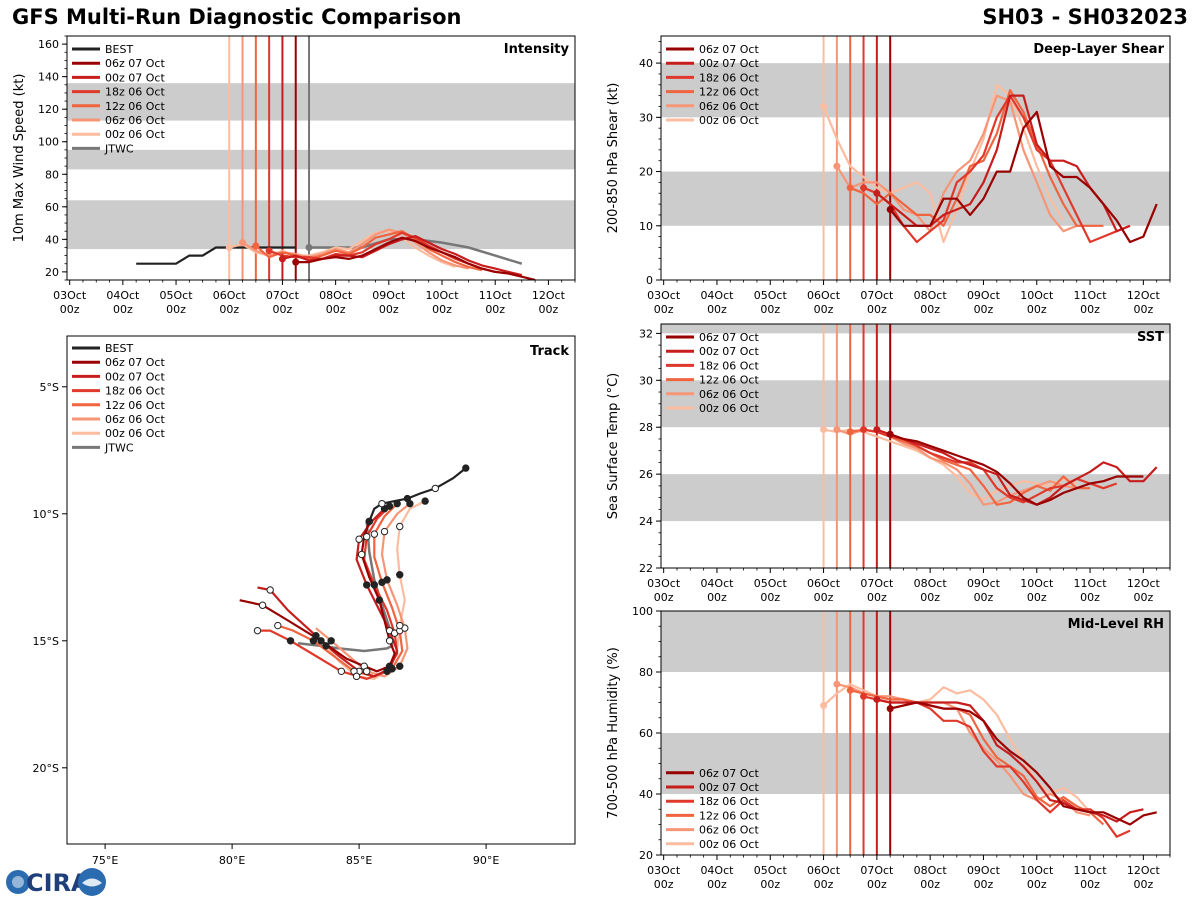 This screenshot has width=1200, height=900. What do you see at coordinates (52, 239) in the screenshot?
I see `intensity-y-tick-label: 40` at bounding box center [52, 239].